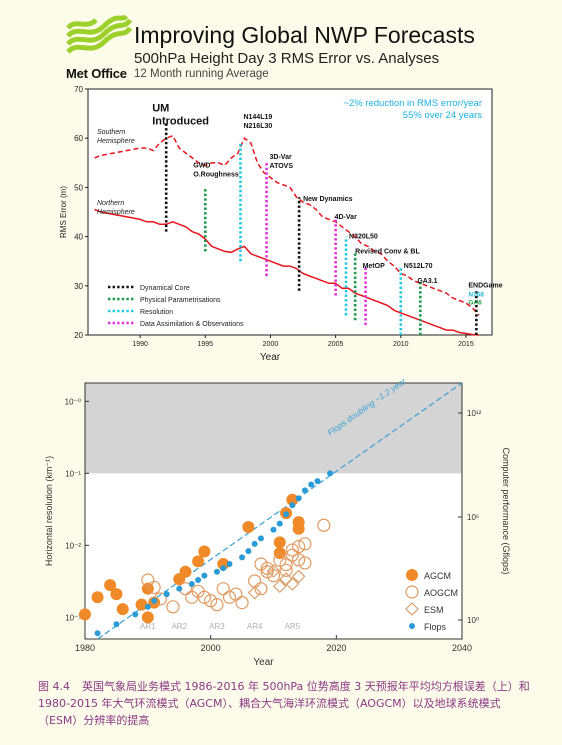  I want to click on x-tick-label: 2010, so click(401, 344).